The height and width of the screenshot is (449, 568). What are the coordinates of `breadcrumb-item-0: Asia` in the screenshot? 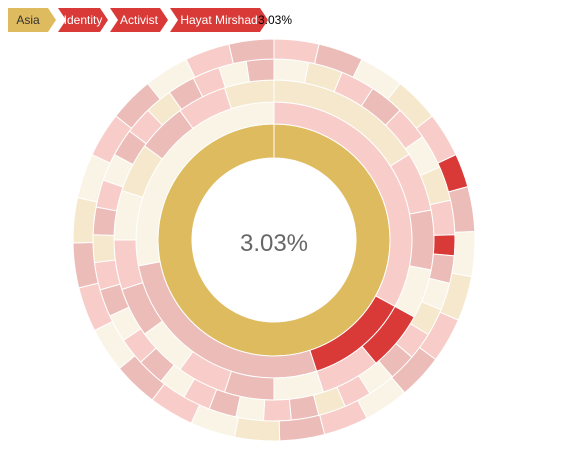 It's located at (32, 20).